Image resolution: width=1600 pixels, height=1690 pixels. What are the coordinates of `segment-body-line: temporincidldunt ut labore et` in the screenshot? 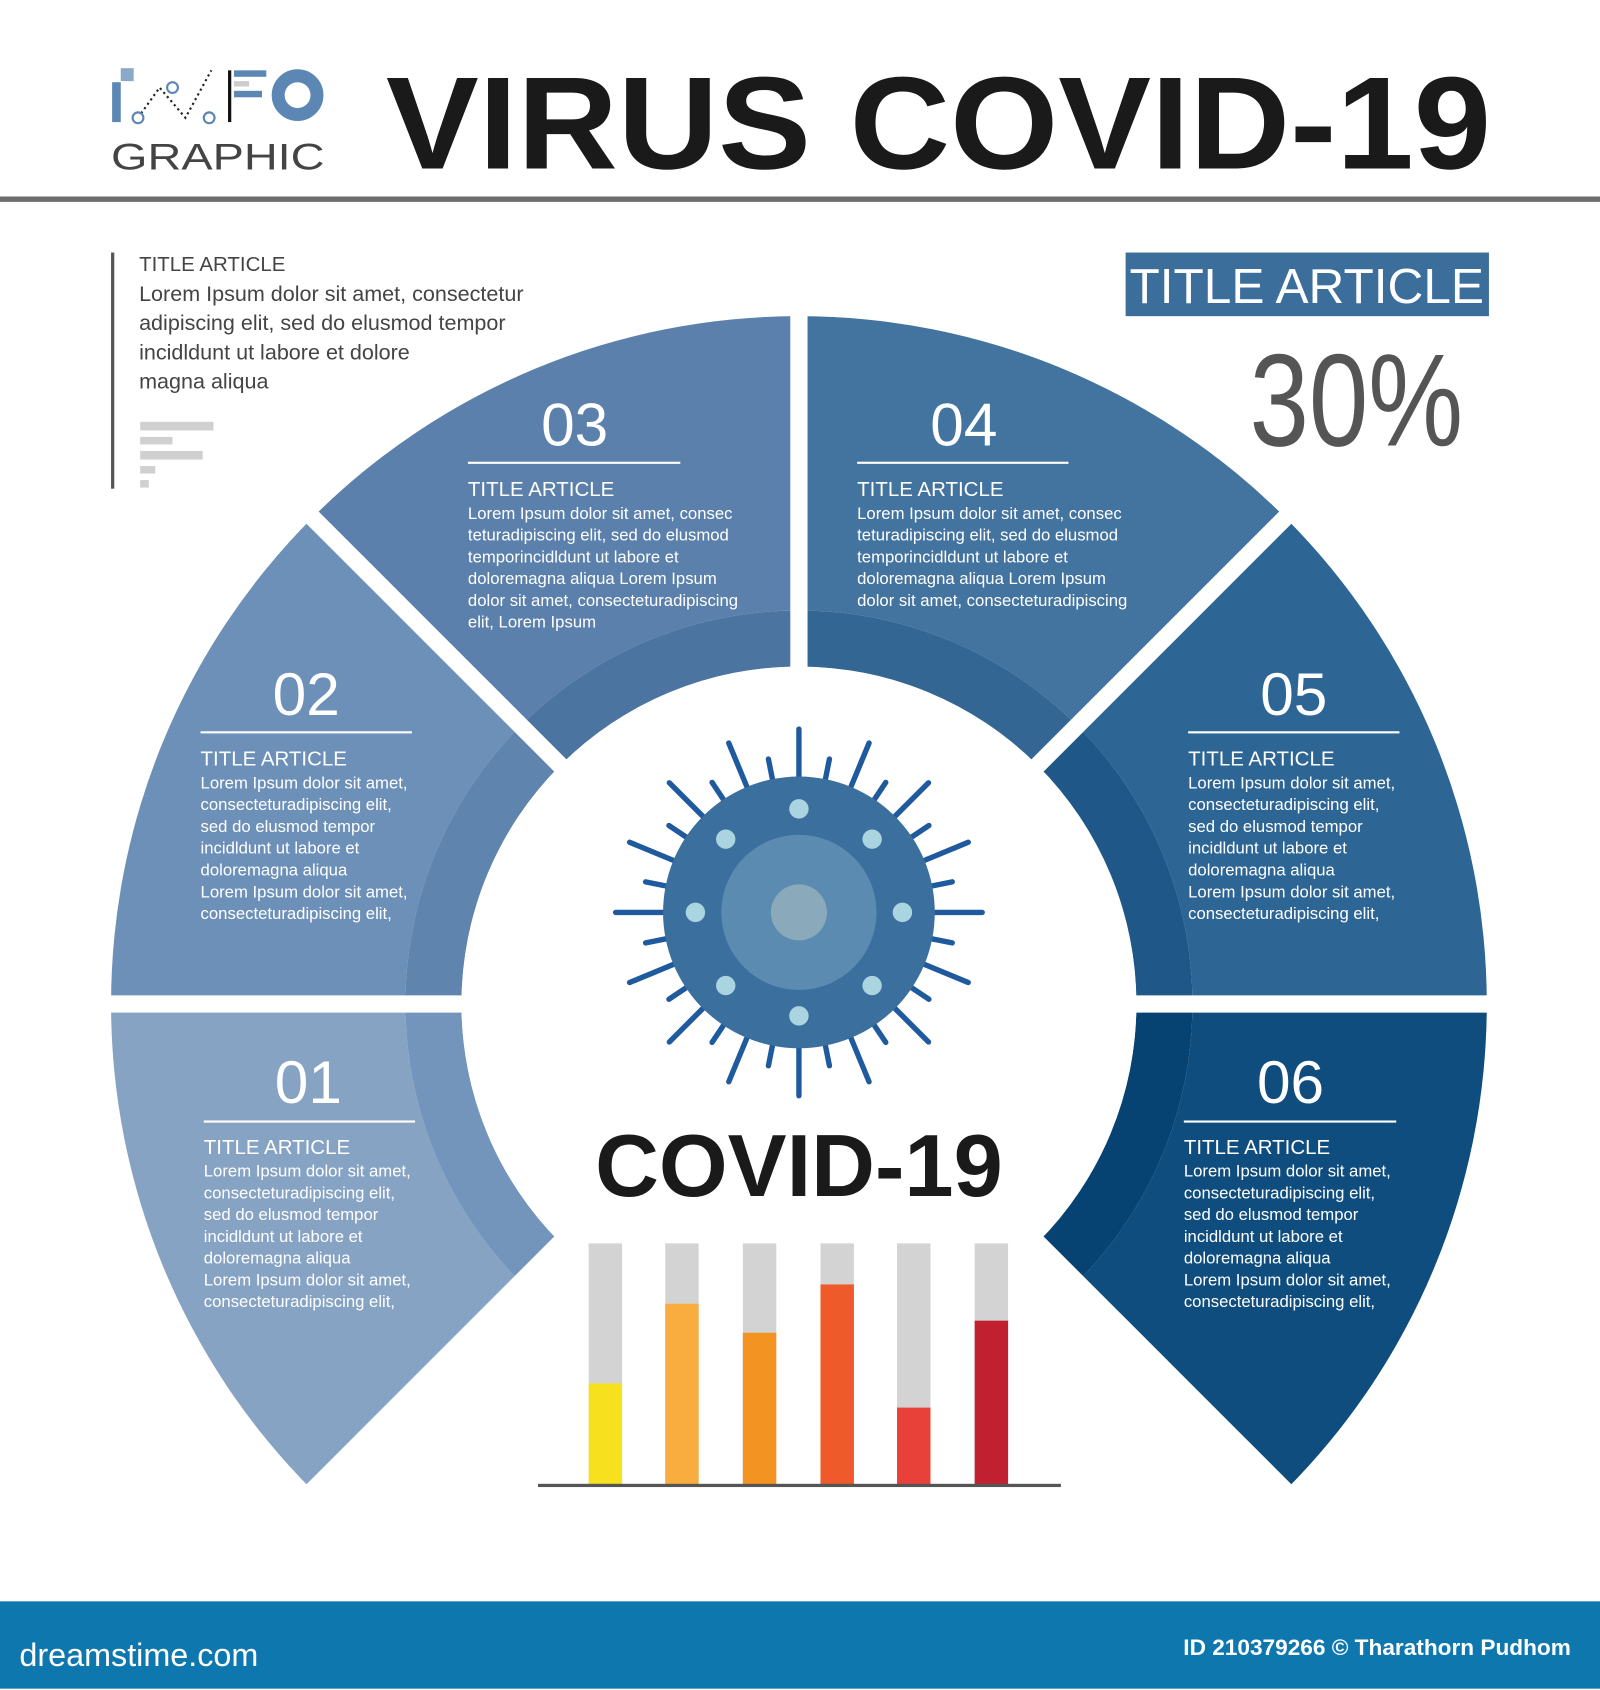 It's located at (962, 556).